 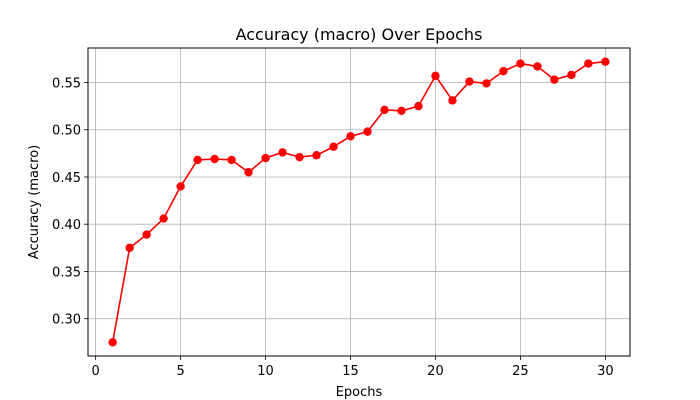 I want to click on x-axis: 0 5 10 15 20 25 30, so click(x=353, y=367).